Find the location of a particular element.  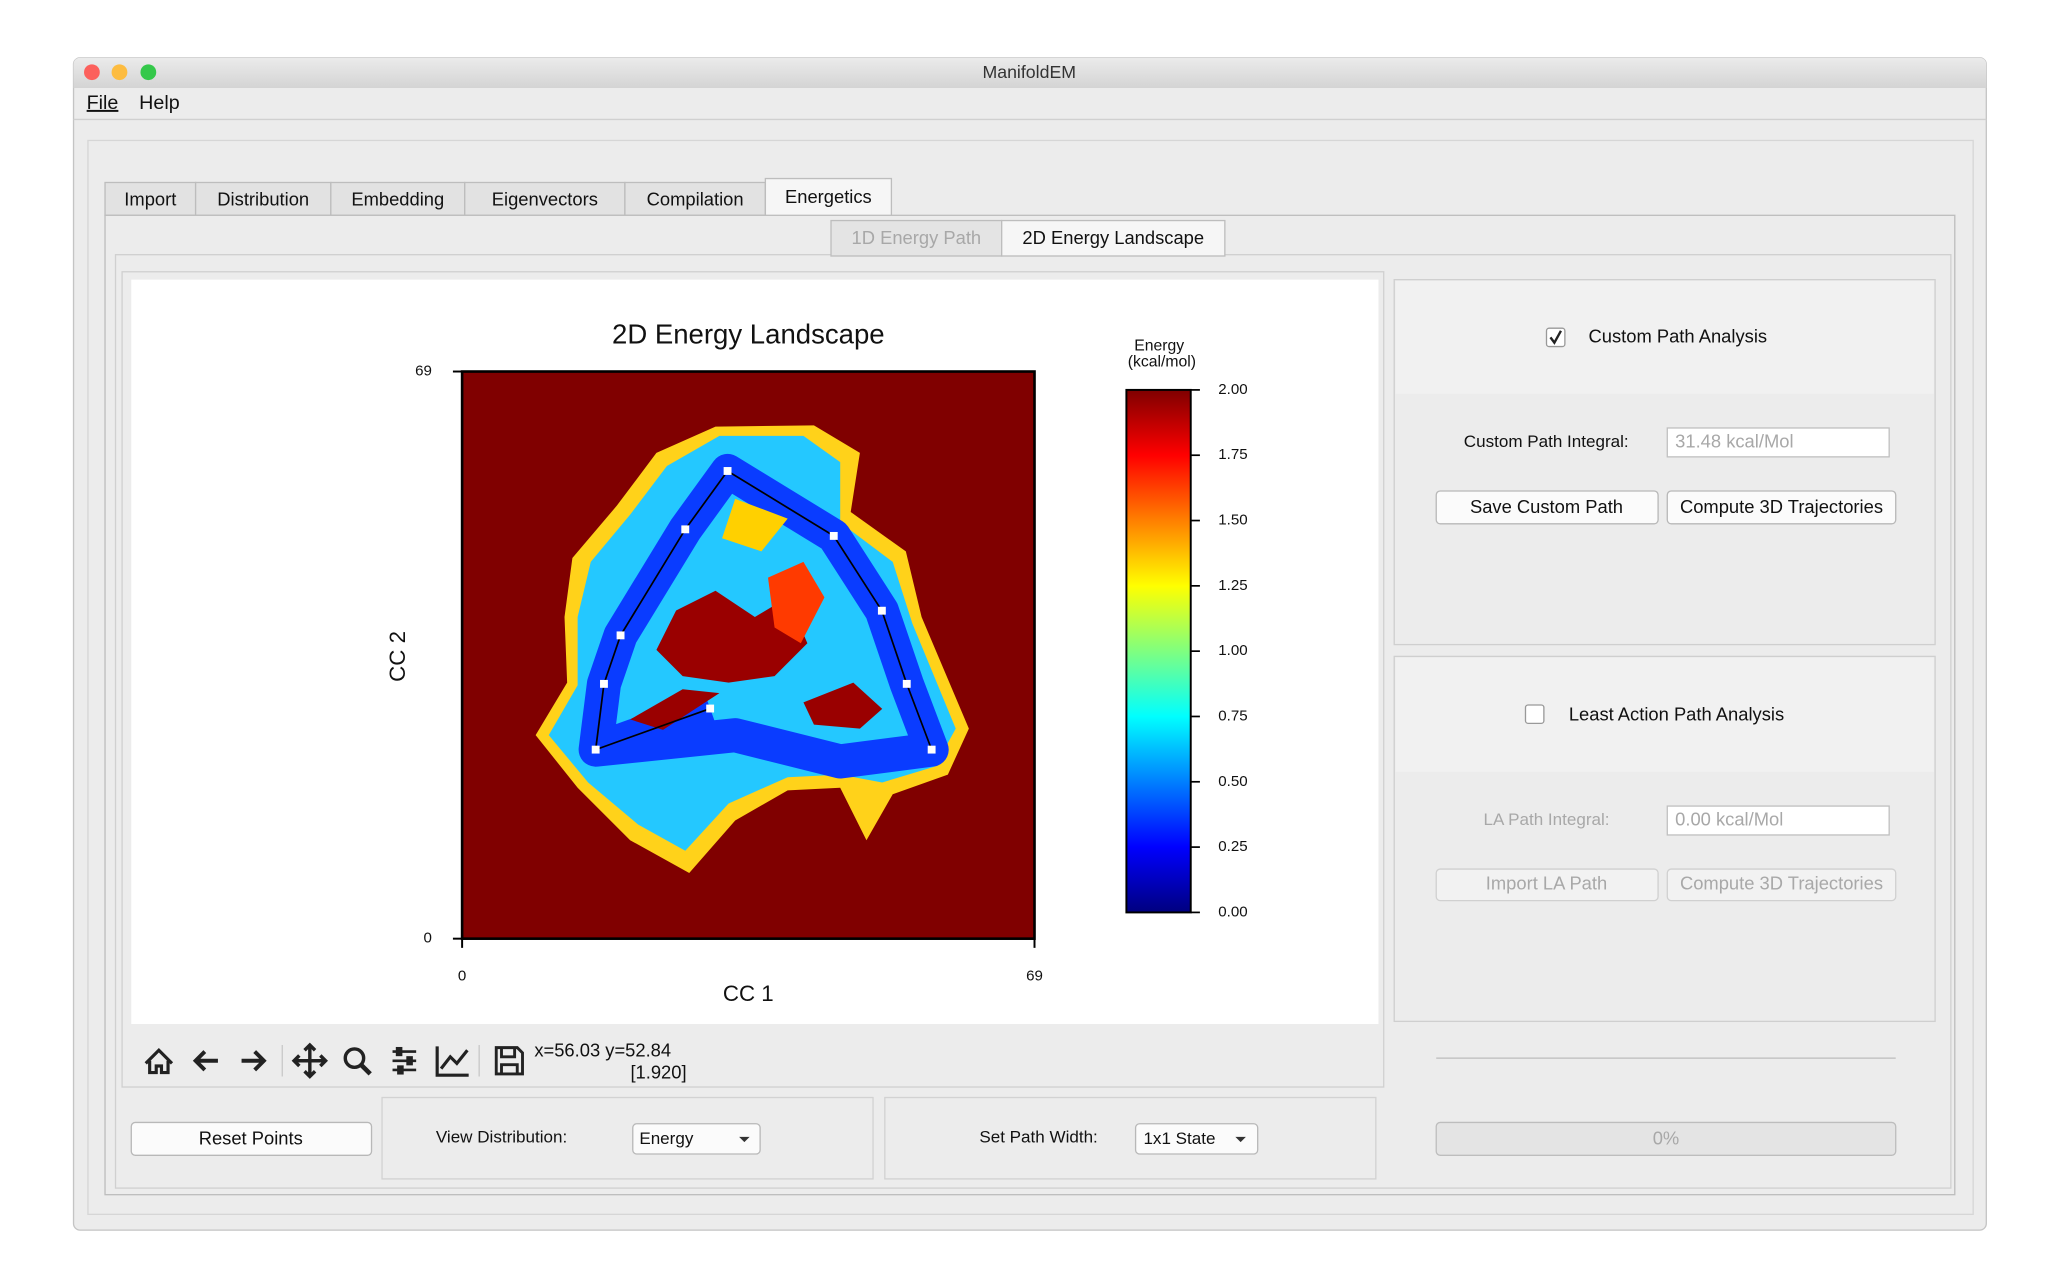

custom-header is located at coordinates (1664, 337).